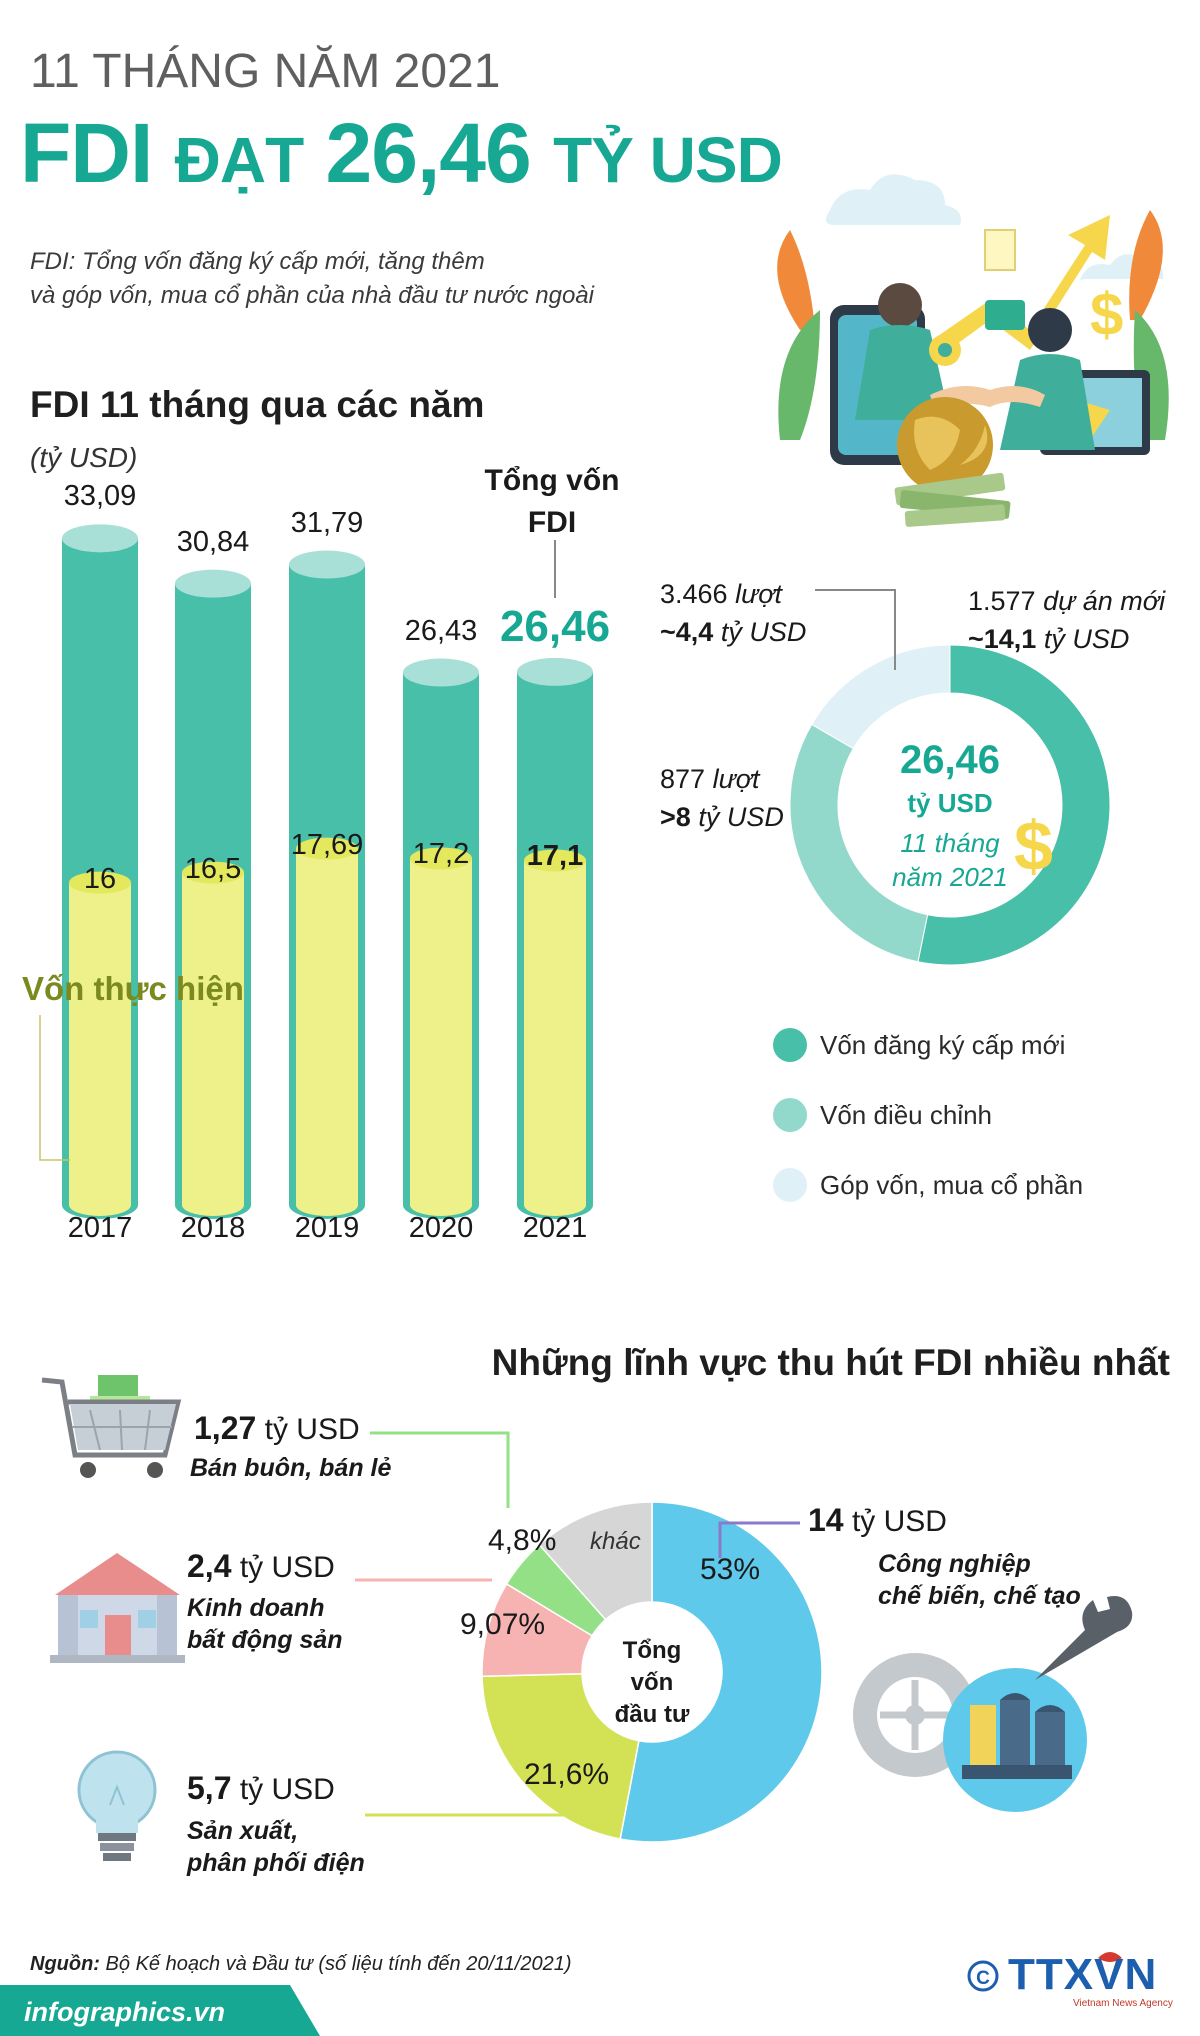  What do you see at coordinates (1067, 620) in the screenshot?
I see `new-annotation: 1.577 dự án mới ~14,1 tỷ USD` at bounding box center [1067, 620].